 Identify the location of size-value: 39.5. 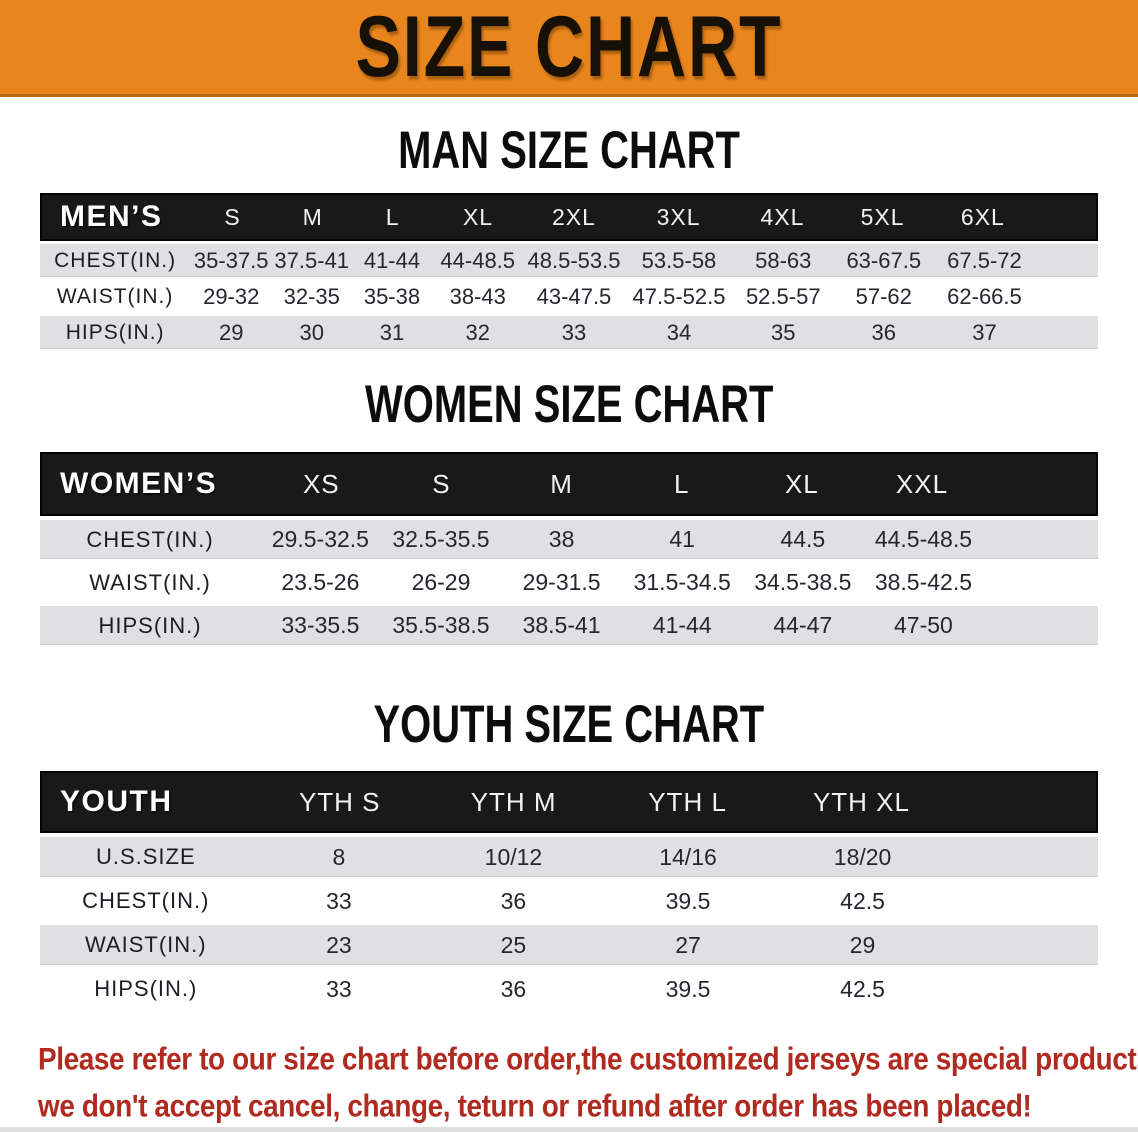
(688, 988).